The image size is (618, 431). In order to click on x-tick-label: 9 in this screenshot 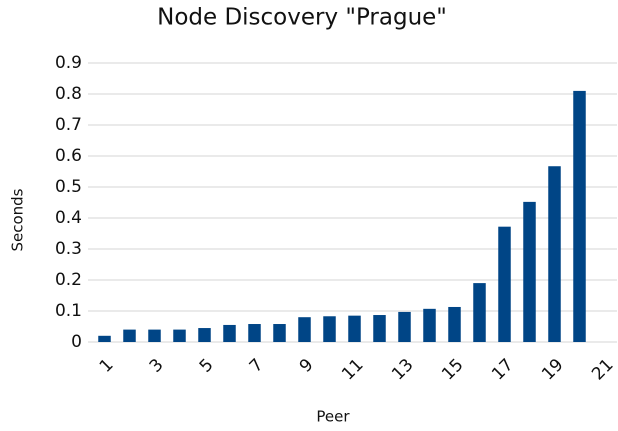, I will do `click(307, 366)`.